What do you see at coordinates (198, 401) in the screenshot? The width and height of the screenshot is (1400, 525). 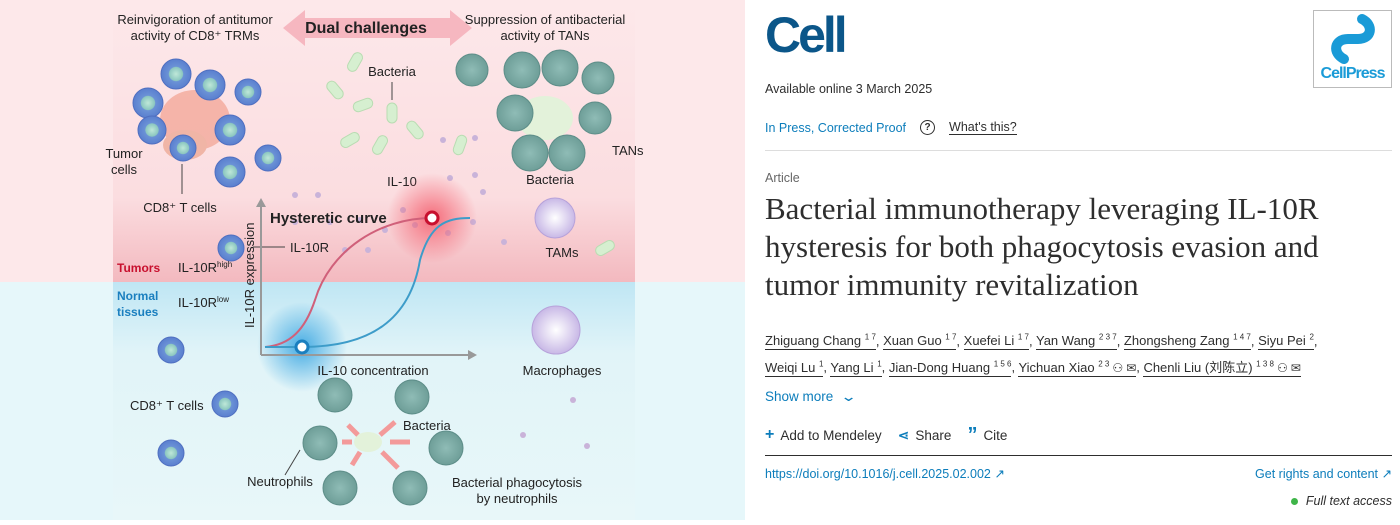 I see `cd8-t-cells-bottom` at bounding box center [198, 401].